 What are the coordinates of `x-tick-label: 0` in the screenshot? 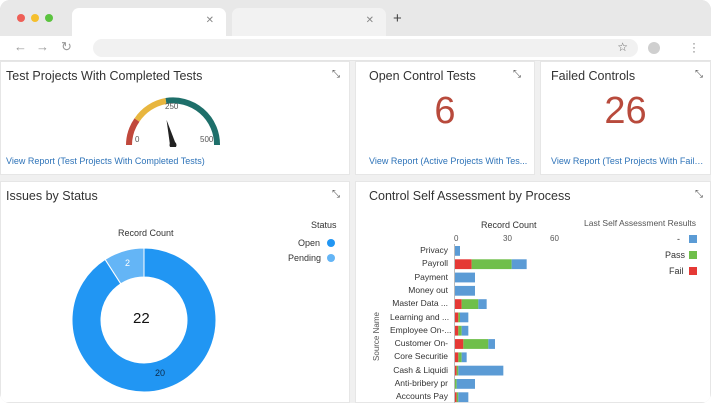 It's located at (456, 238).